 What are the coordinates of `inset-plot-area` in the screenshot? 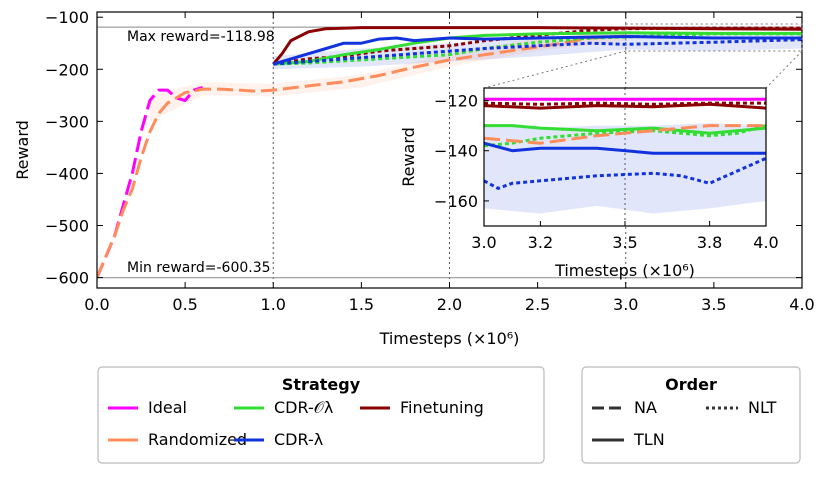 It's located at (625, 157).